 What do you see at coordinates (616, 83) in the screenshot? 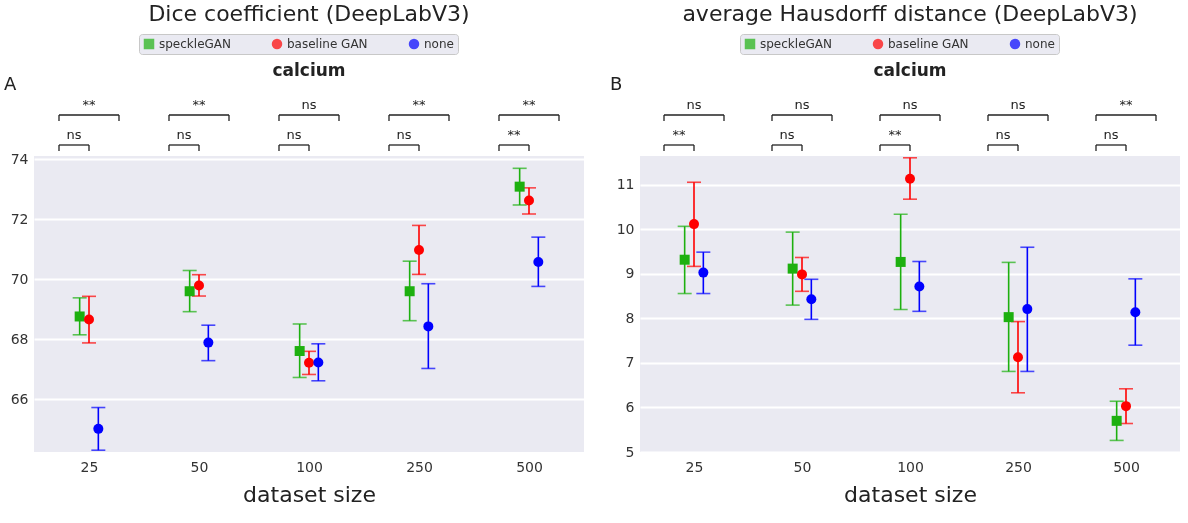
I see `text: B` at bounding box center [616, 83].